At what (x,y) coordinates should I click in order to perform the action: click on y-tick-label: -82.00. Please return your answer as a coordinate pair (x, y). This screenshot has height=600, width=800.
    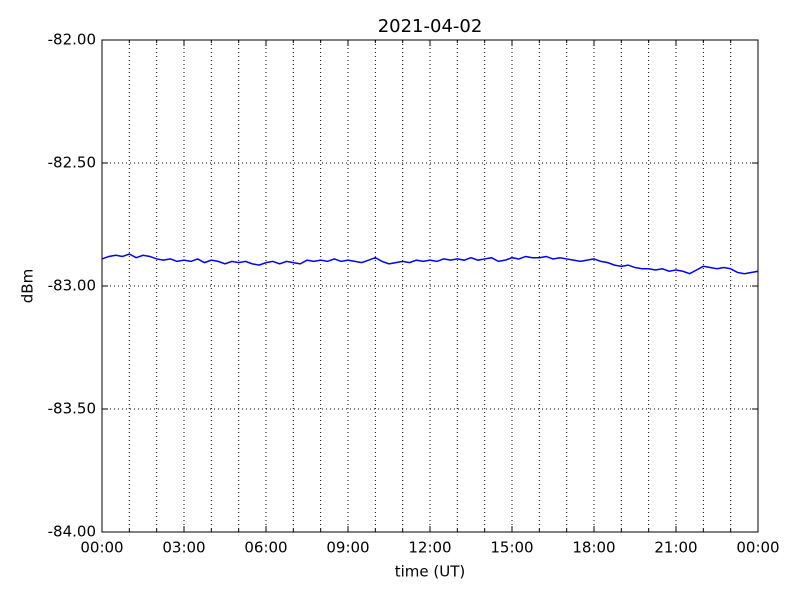
    Looking at the image, I should click on (72, 40).